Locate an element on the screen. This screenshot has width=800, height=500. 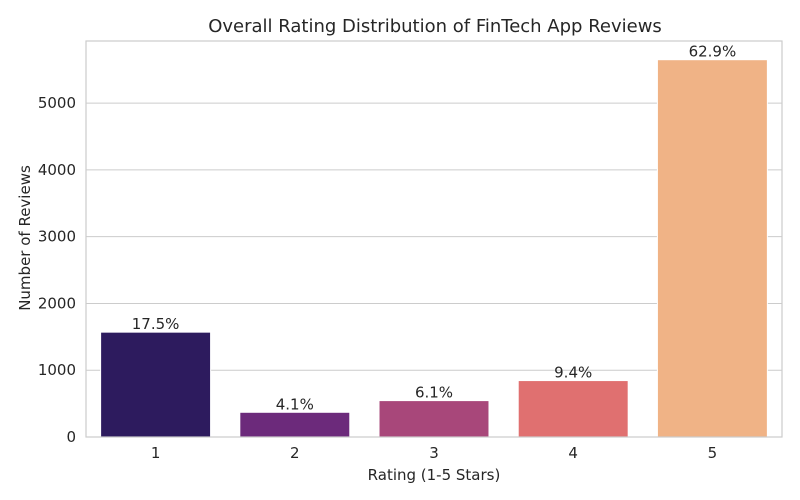
bar-data-label: 17.5% is located at coordinates (156, 324).